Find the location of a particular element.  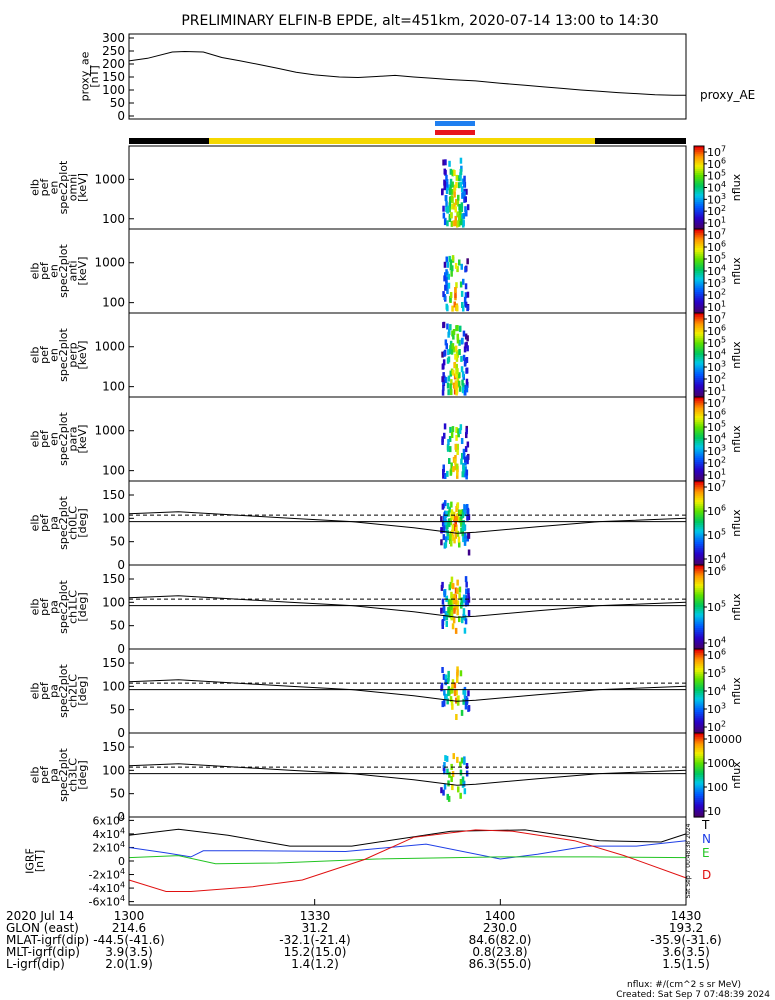

proxy-ae-legend: proxy_AE is located at coordinates (727, 95).